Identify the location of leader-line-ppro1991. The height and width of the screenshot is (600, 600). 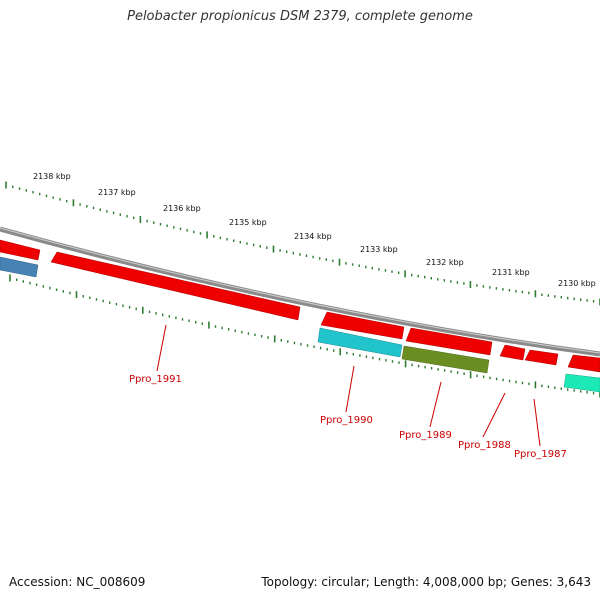
(161, 348).